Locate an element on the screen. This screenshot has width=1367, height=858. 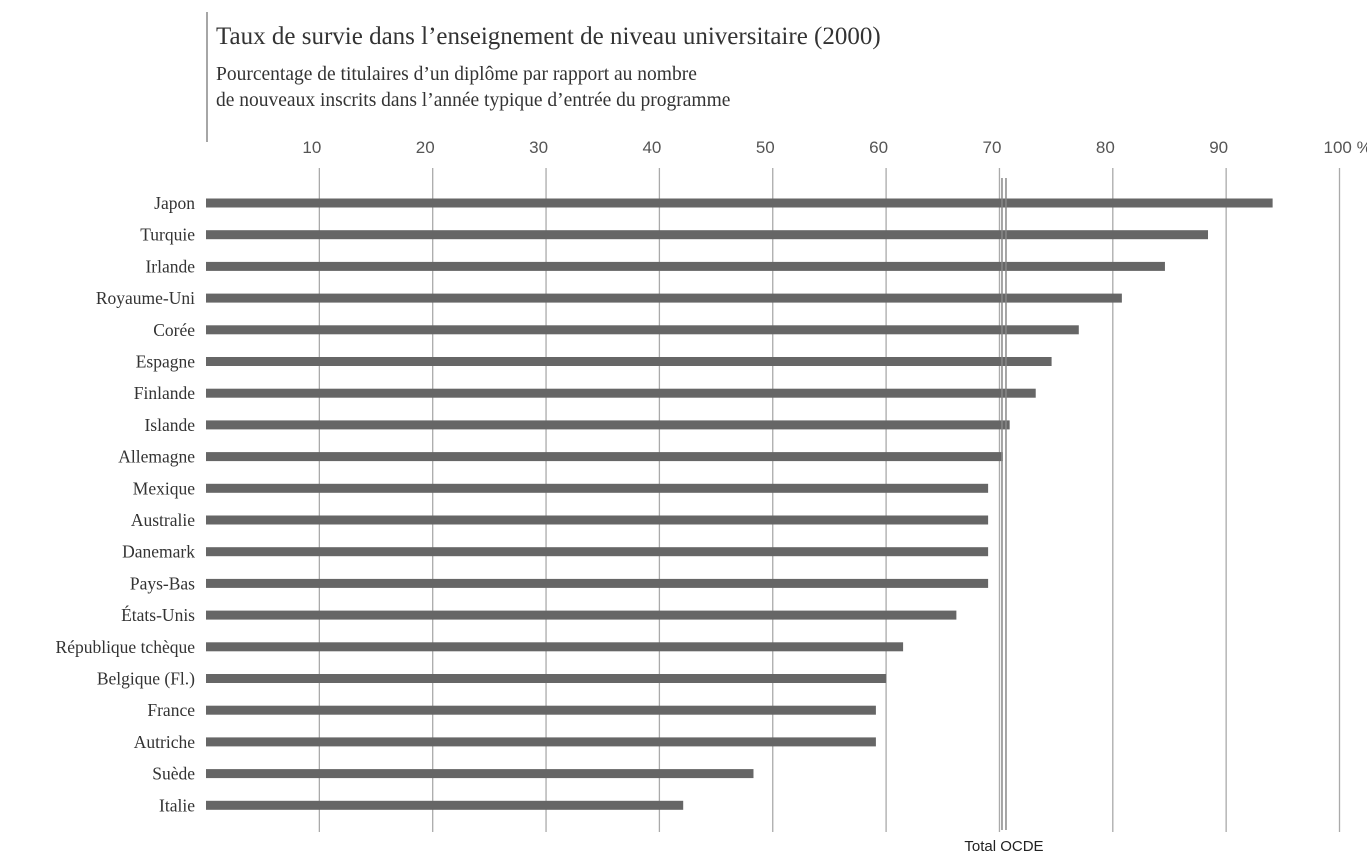
y-tick-label: Corée is located at coordinates (174, 330).